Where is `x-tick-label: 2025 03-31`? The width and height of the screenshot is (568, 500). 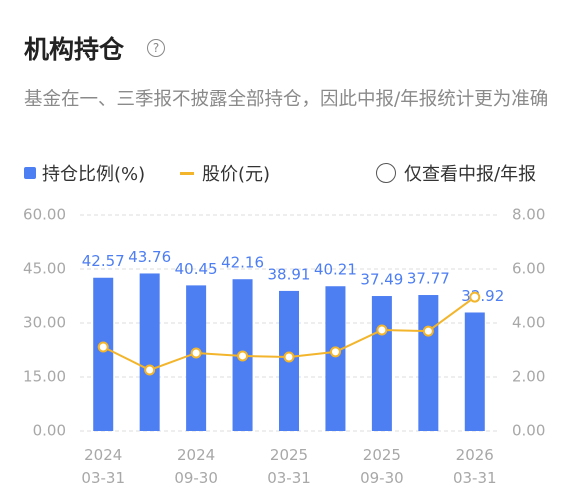
x-tick-label: 2025 03-31 is located at coordinates (289, 466).